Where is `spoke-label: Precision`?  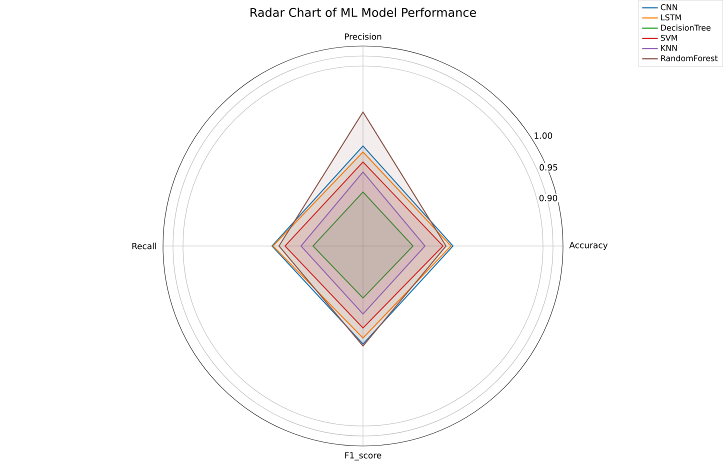 spoke-label: Precision is located at coordinates (363, 36).